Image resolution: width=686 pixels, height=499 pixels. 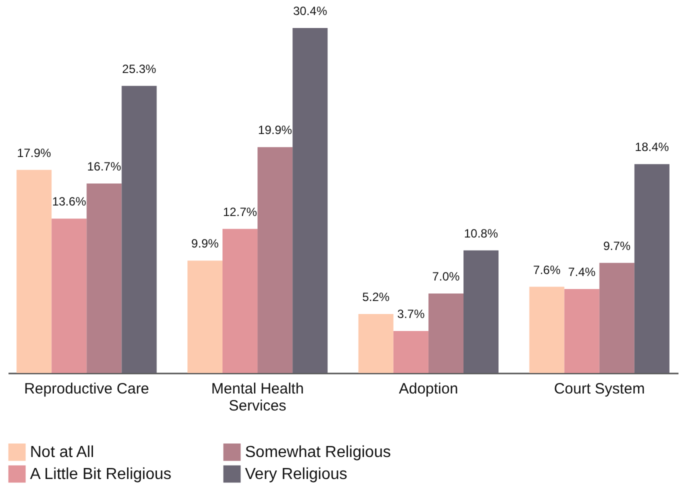 I want to click on legend-label: A Little Bit Religious, so click(x=101, y=474).